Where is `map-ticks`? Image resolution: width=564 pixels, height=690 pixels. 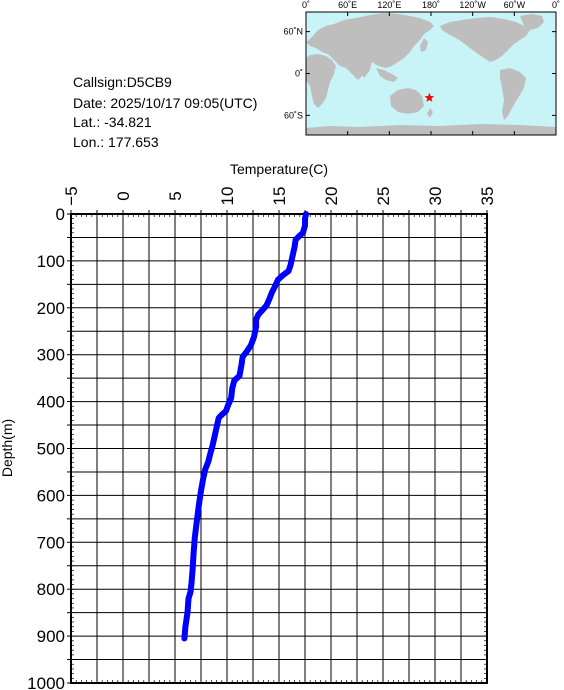
map-ticks is located at coordinates (431, 73).